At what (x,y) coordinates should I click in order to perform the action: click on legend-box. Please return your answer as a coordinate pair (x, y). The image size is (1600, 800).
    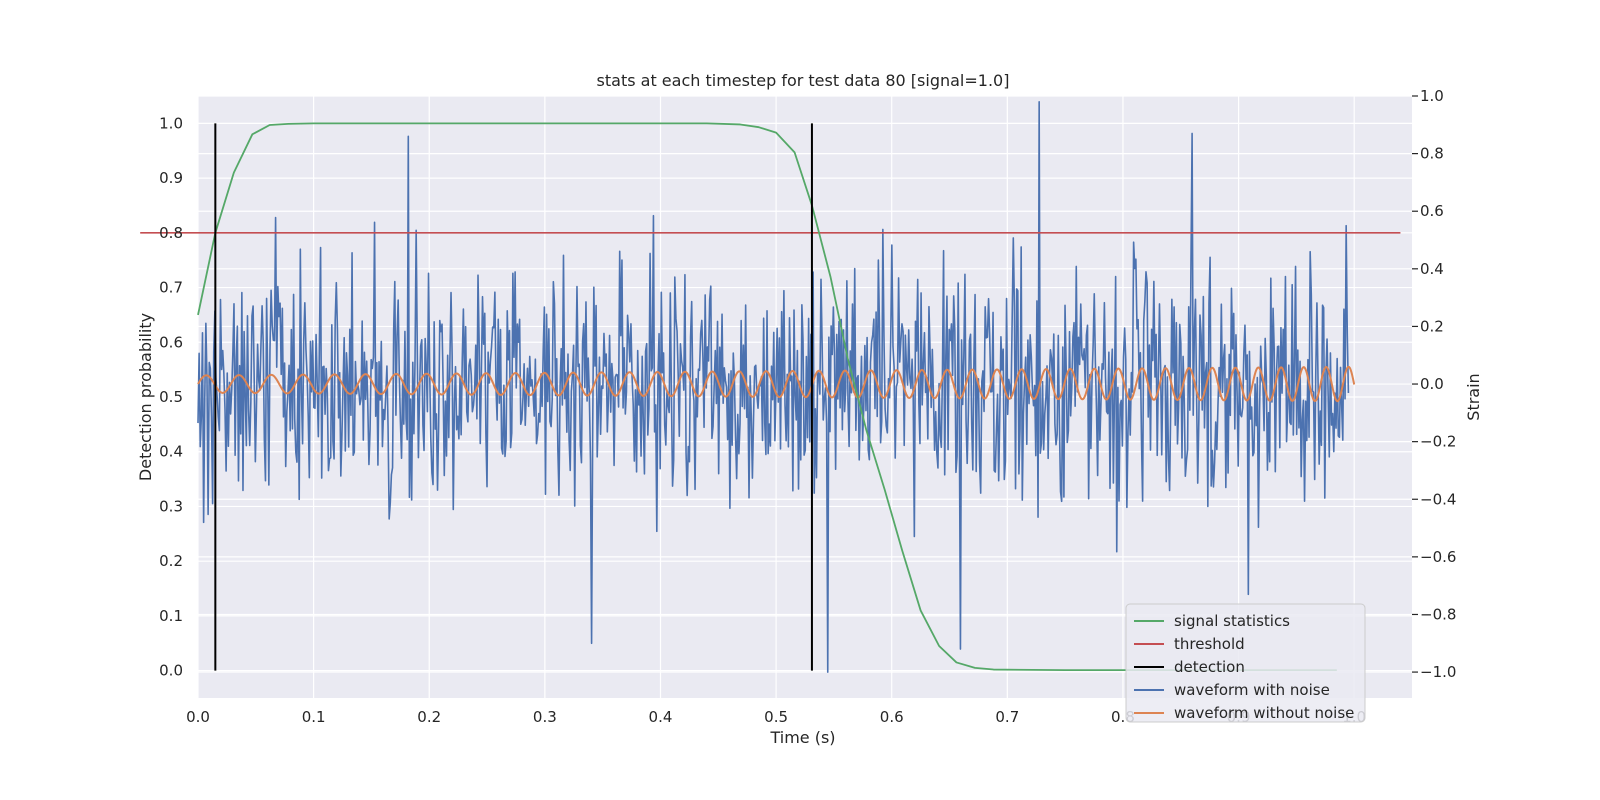
    Looking at the image, I should click on (1245, 663).